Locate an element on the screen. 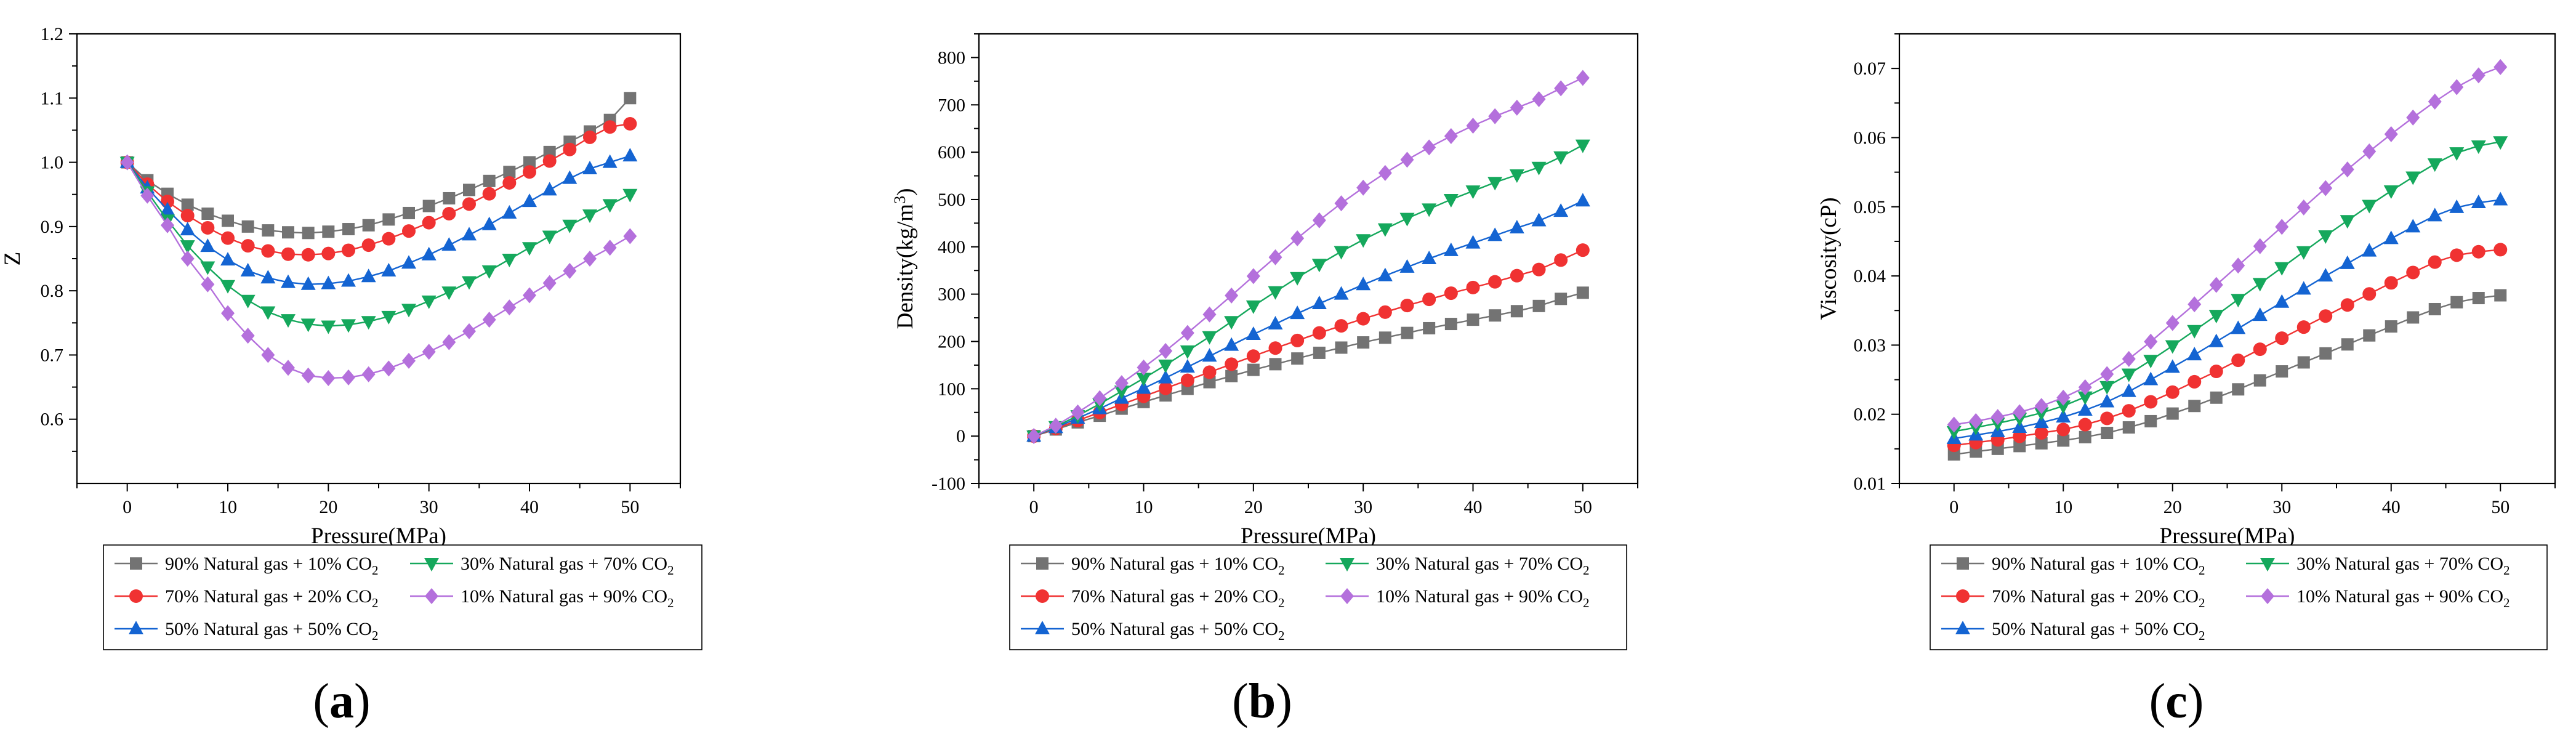  legend-swatch-marker-s90 is located at coordinates (1042, 563).